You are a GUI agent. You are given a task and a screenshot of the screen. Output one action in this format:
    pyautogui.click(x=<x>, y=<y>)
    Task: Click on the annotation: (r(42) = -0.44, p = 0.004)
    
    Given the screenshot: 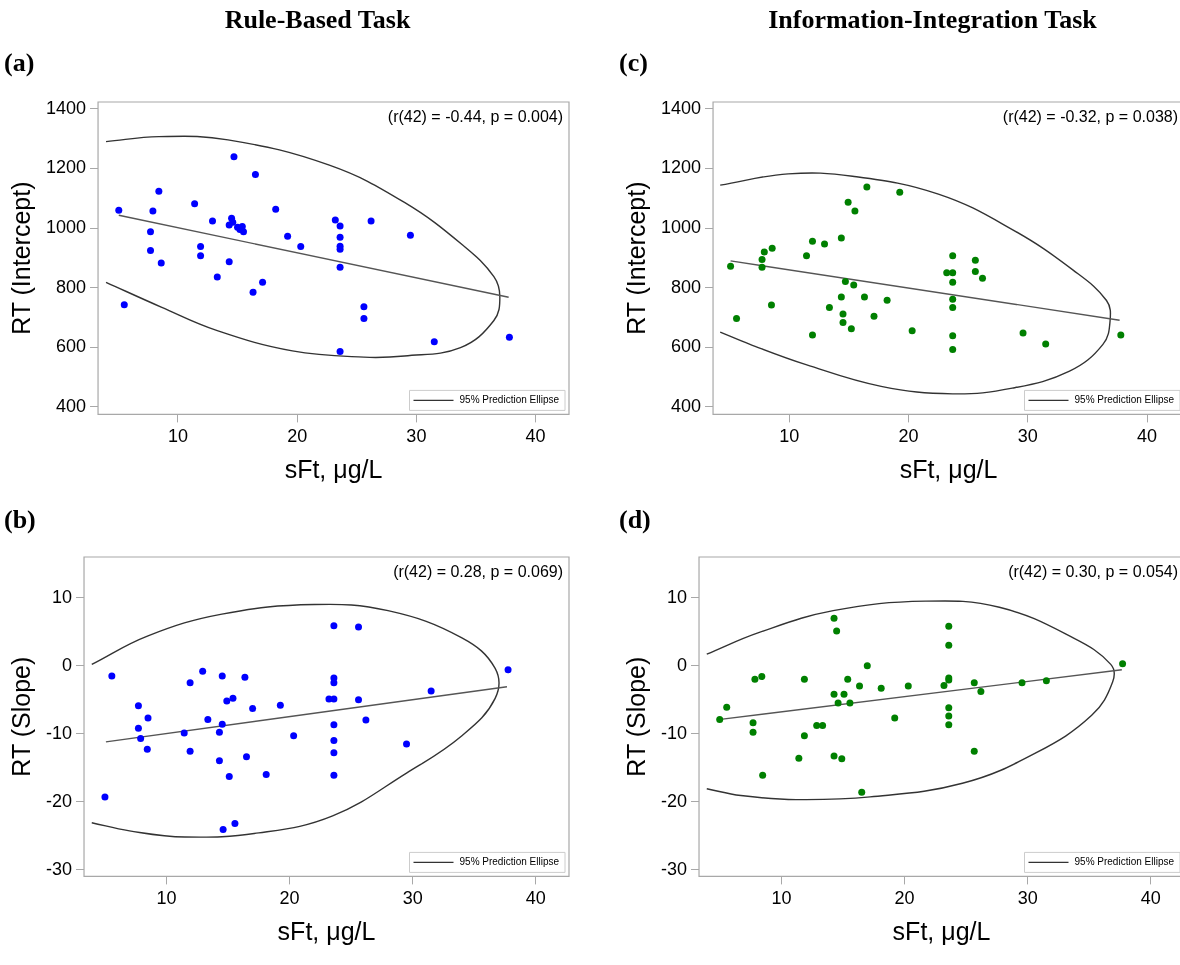 What is the action you would take?
    pyautogui.click(x=475, y=117)
    